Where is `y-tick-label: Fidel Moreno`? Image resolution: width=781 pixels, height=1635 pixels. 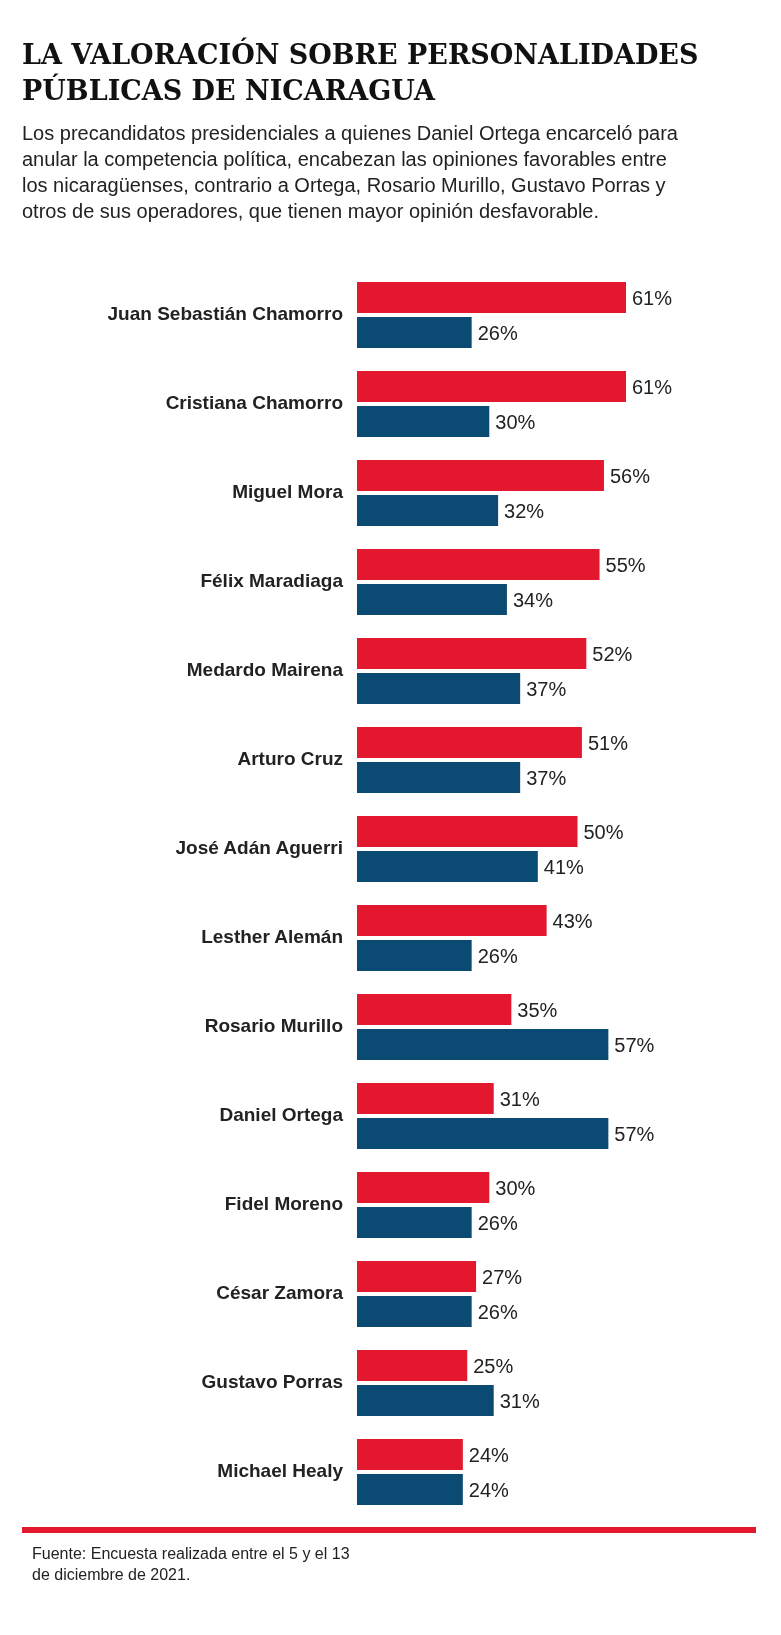
y-tick-label: Fidel Moreno is located at coordinates (283, 1203).